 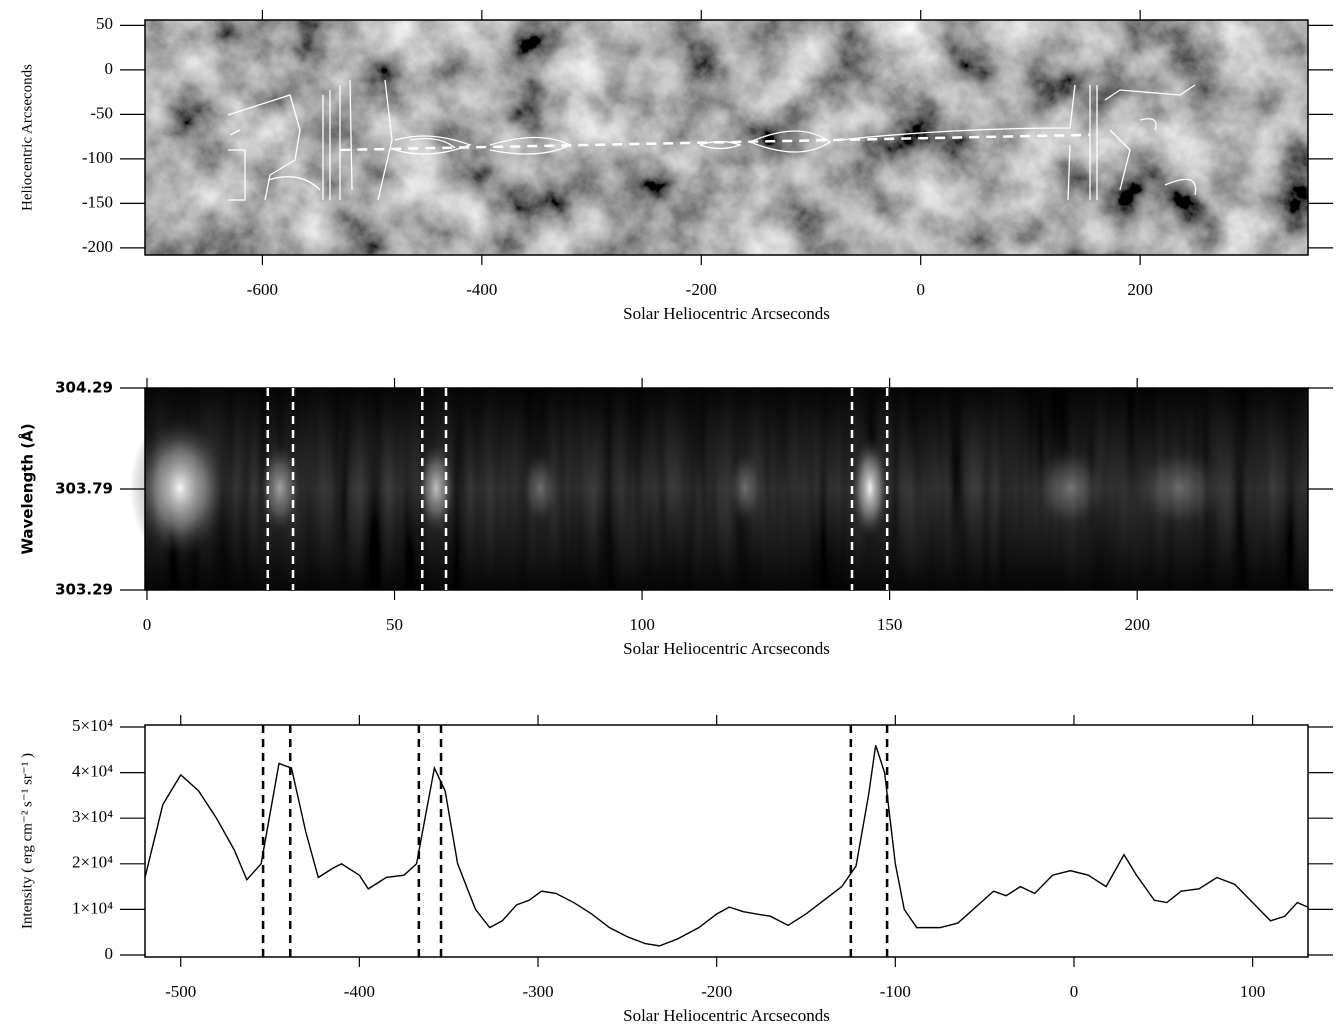 I want to click on x-tick-label: -500, so click(x=180, y=991).